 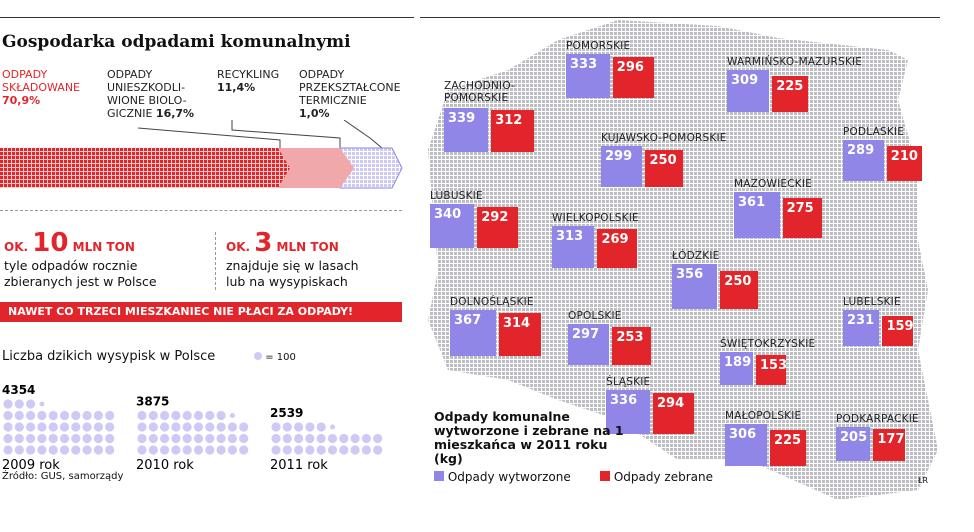 I want to click on dump-year: 2011 rok, so click(x=299, y=464).